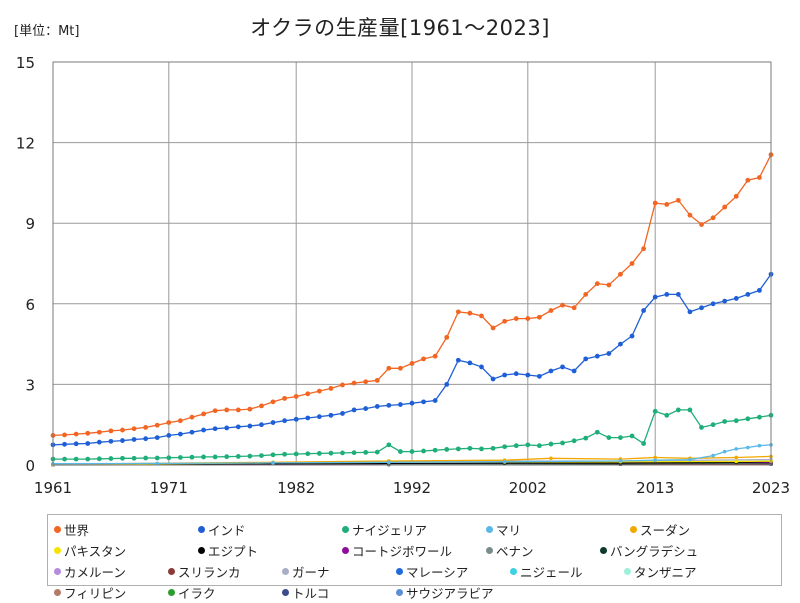 The image size is (800, 603). What do you see at coordinates (233, 551) in the screenshot?
I see `legend-label: エジプト` at bounding box center [233, 551].